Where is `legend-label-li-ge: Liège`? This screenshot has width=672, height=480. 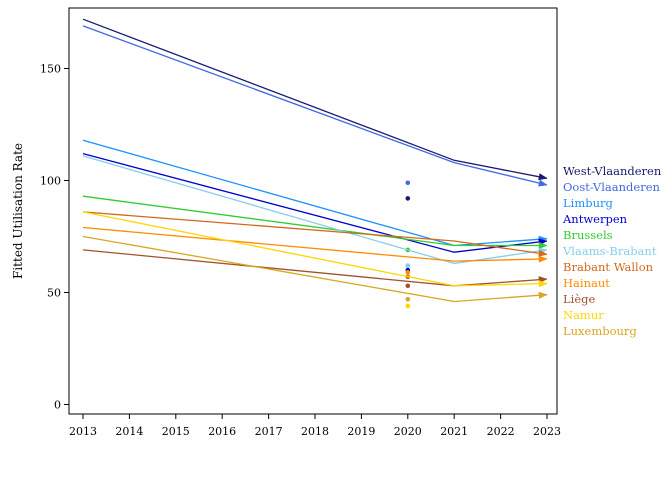 legend-label-li-ge: Liège is located at coordinates (579, 299).